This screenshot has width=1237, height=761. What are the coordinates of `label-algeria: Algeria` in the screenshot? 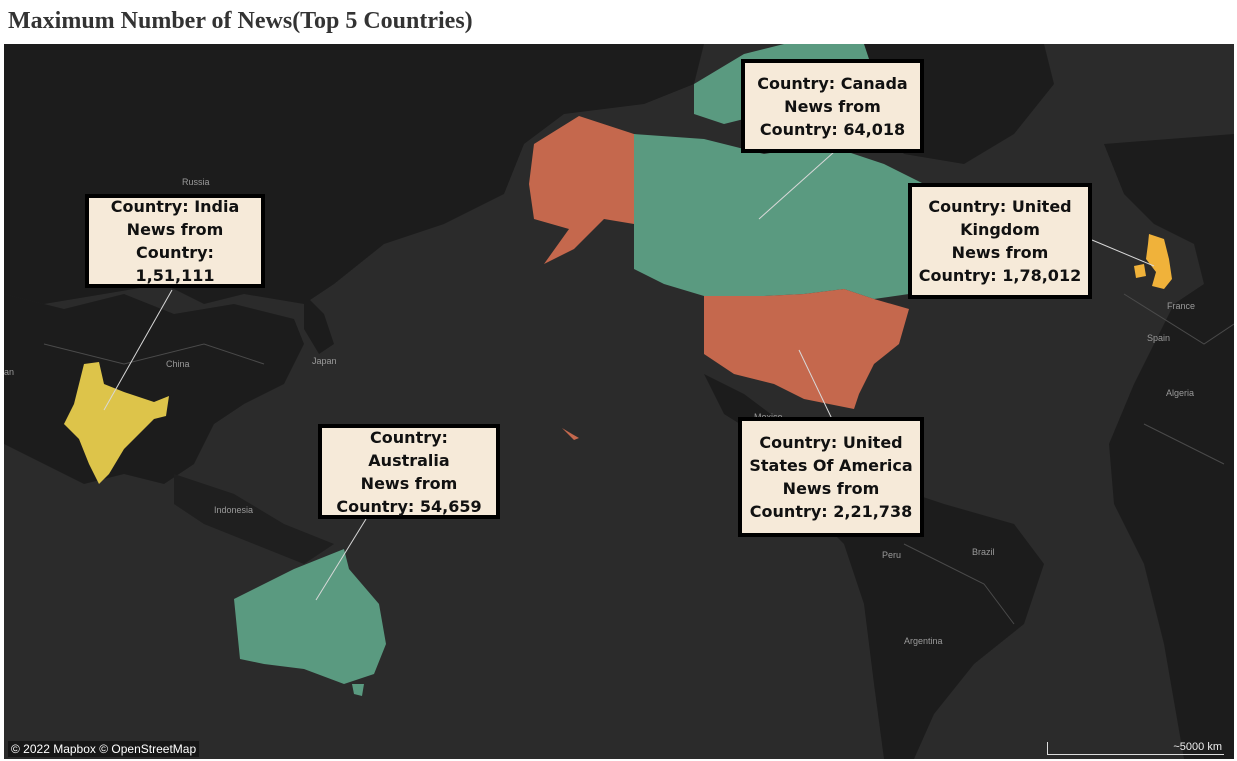 It's located at (1180, 393).